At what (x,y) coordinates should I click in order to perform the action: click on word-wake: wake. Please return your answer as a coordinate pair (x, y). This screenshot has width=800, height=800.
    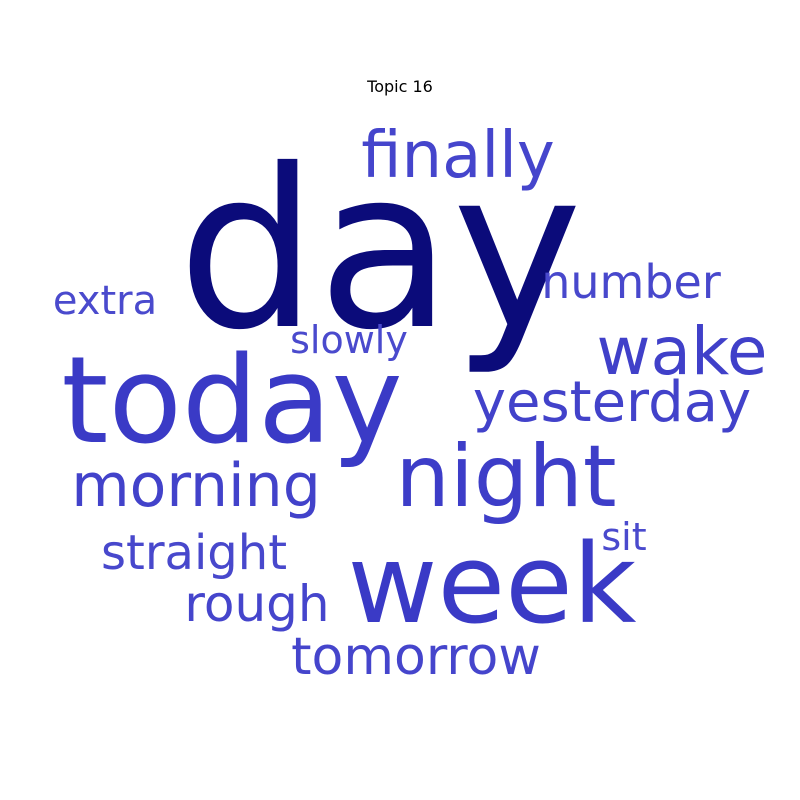
    Looking at the image, I should click on (682, 351).